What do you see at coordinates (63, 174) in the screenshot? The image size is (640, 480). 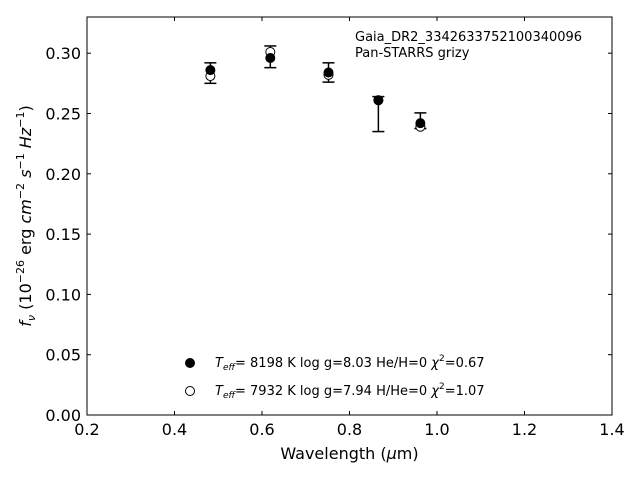 I see `y-tick-label: 0.20` at bounding box center [63, 174].